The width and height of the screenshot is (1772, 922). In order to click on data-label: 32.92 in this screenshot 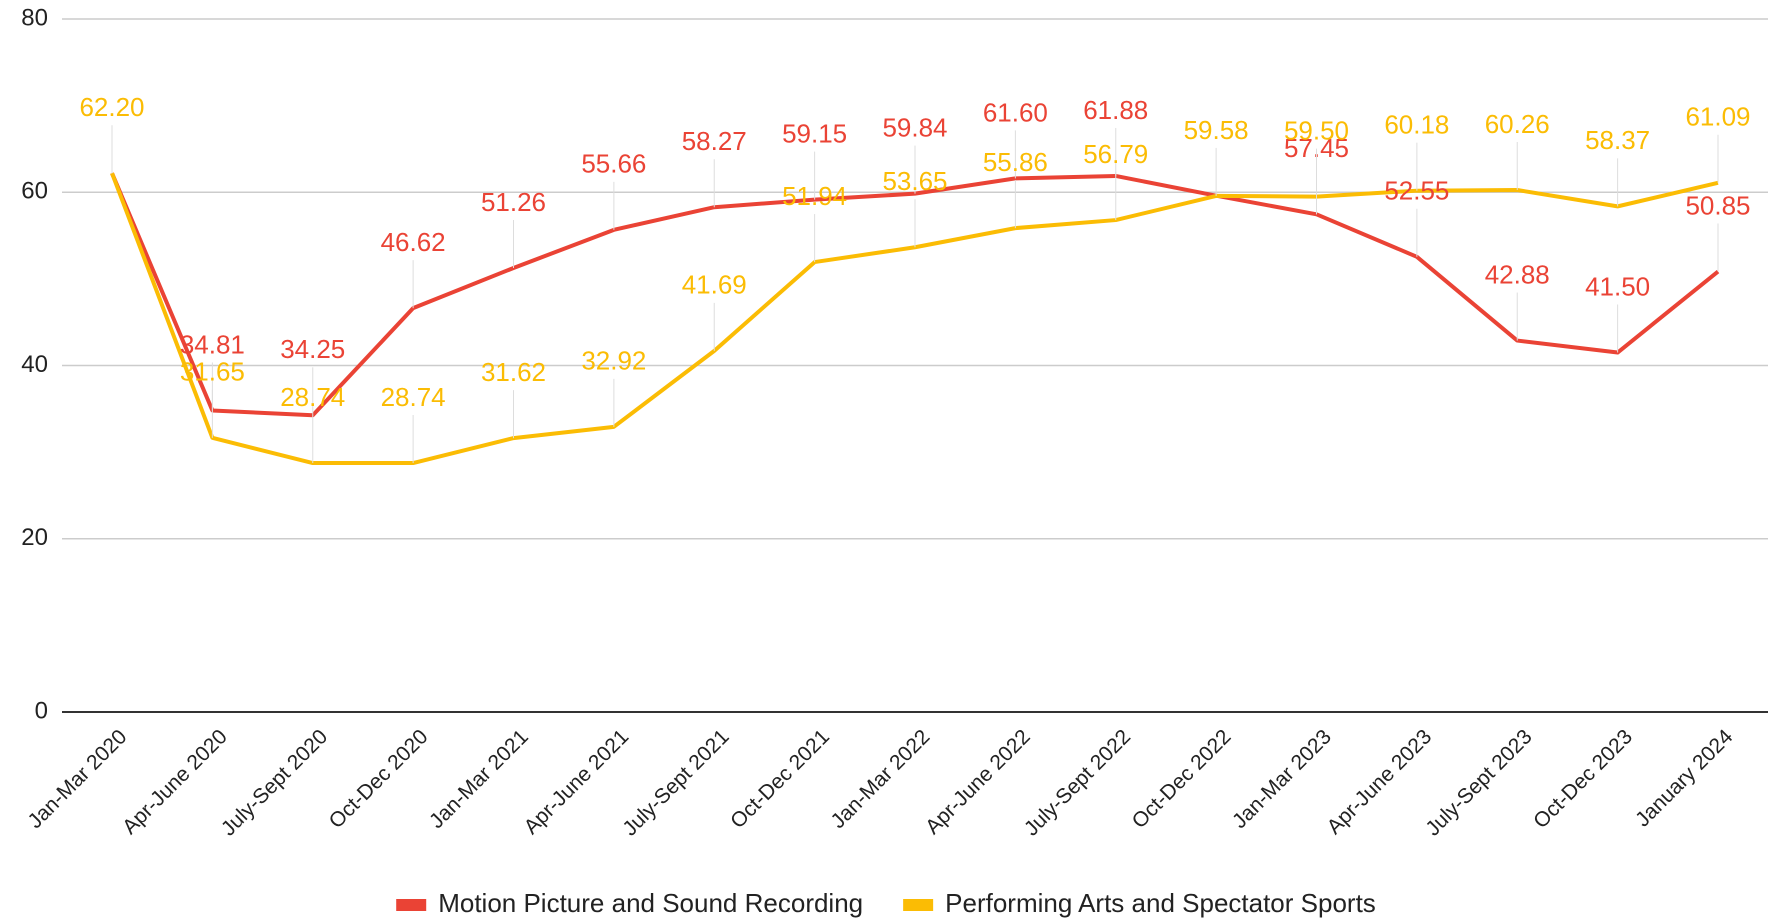, I will do `click(613, 361)`.